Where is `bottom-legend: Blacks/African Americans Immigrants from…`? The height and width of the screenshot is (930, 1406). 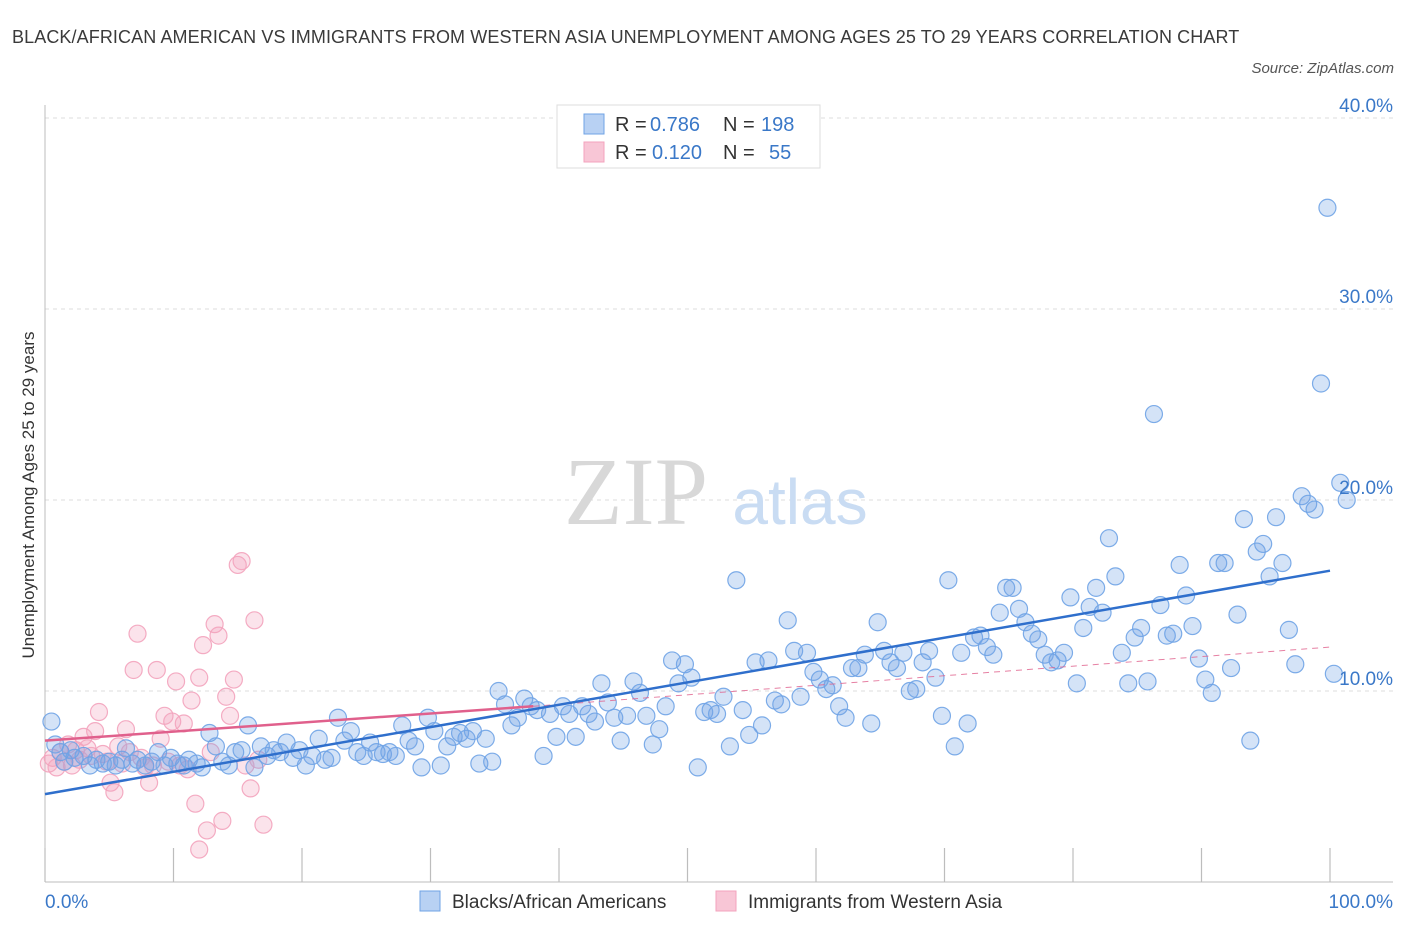 bottom-legend: Blacks/African Americans Immigrants from… is located at coordinates (711, 901).